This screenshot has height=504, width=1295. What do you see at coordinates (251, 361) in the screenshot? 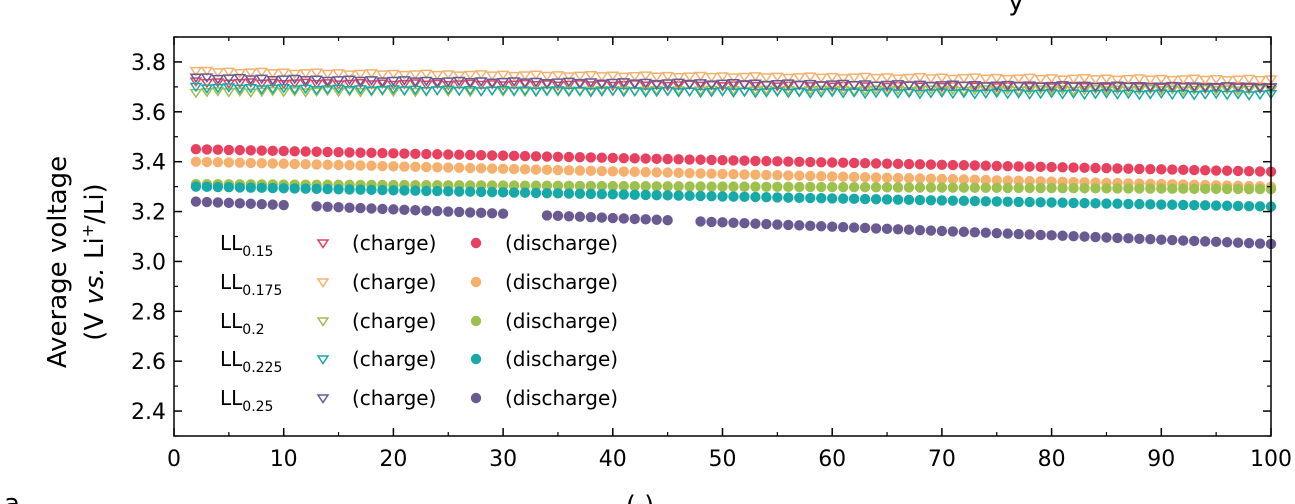
I see `legend-sample-label: LL0.225` at bounding box center [251, 361].